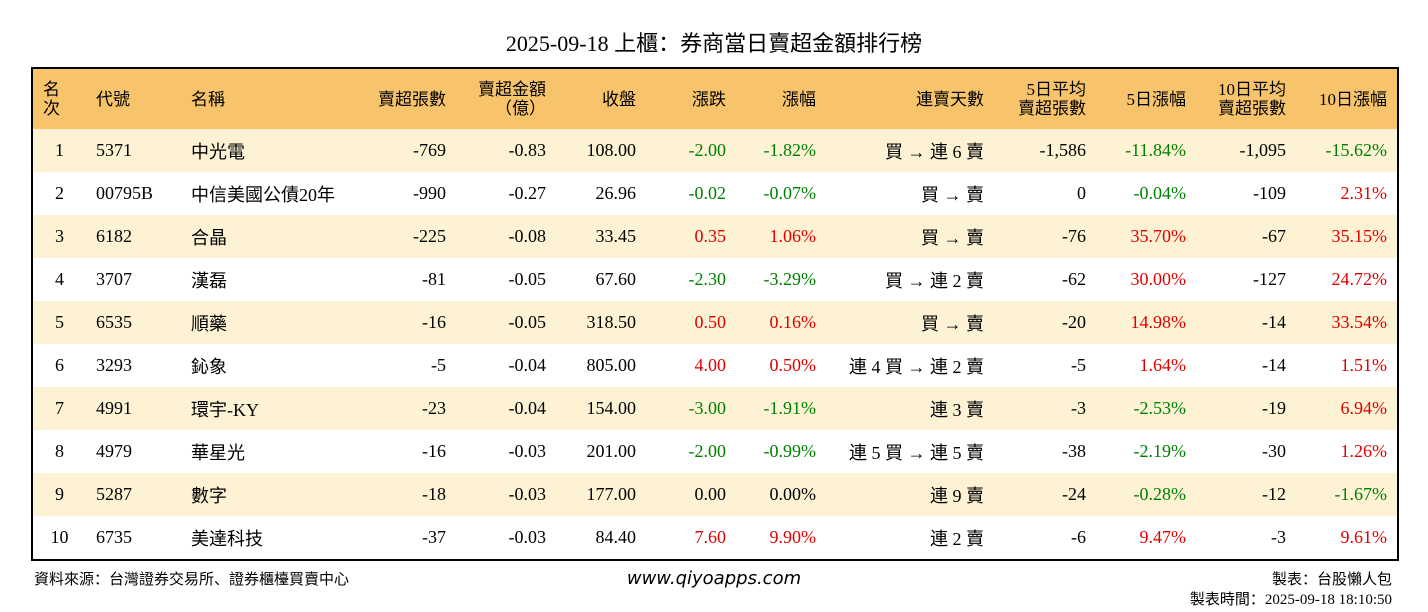 The width and height of the screenshot is (1428, 612). What do you see at coordinates (790, 150) in the screenshot?
I see `table-cell: -1.82%` at bounding box center [790, 150].